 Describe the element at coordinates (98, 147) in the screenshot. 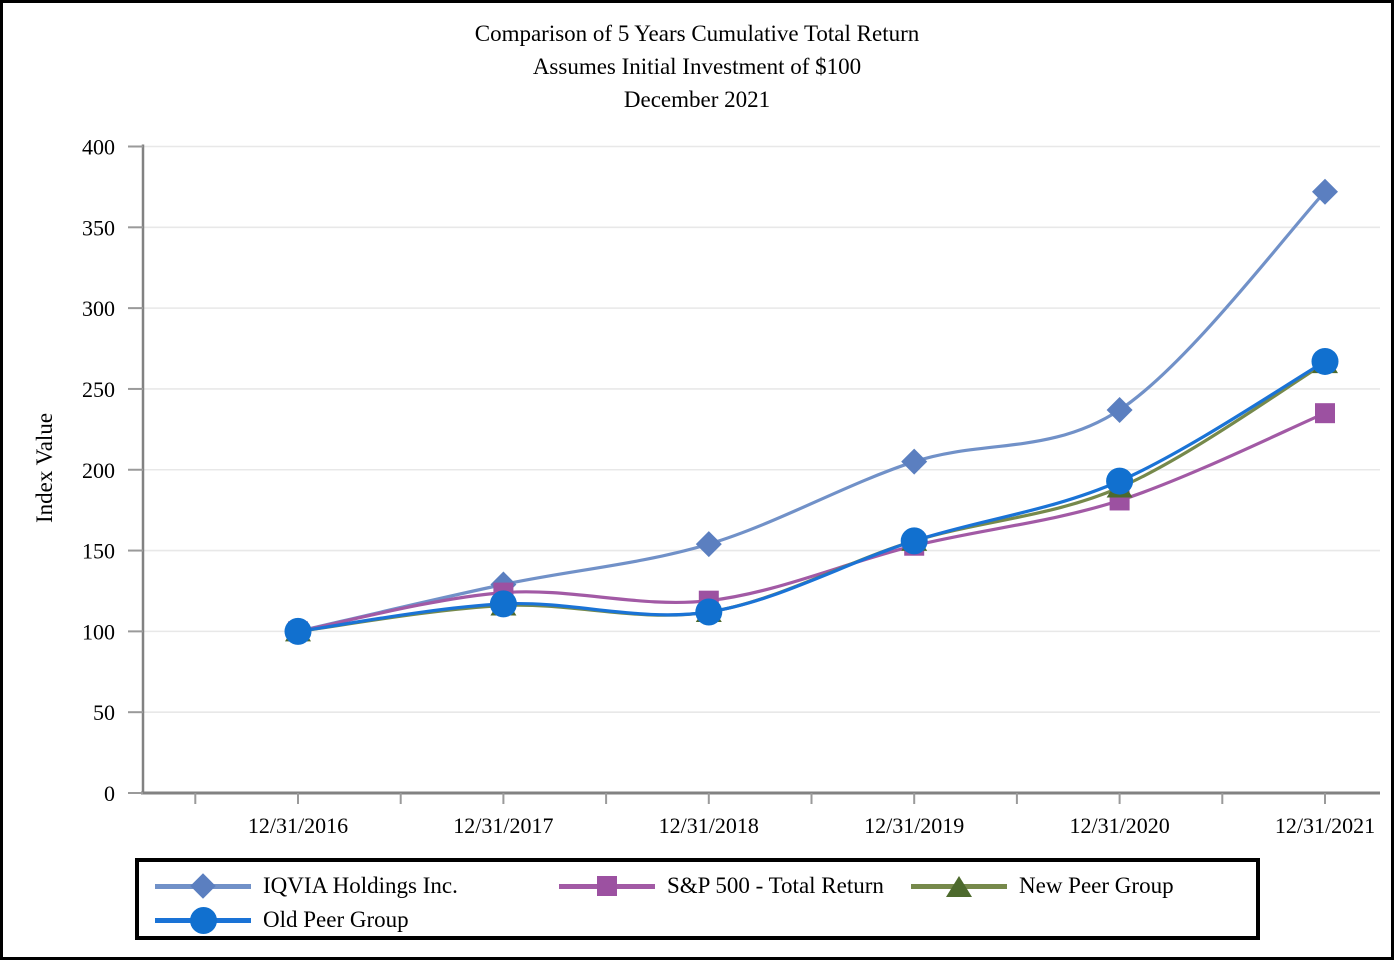

I see `y-tick-label-400: 400` at that location.